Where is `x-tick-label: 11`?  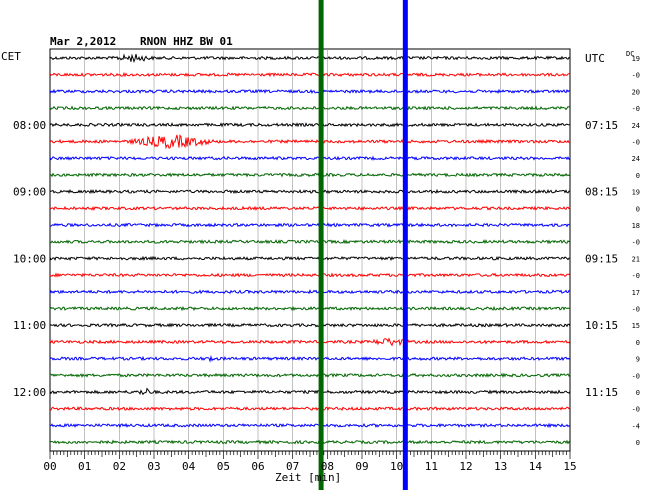 x-tick-label: 11 is located at coordinates (431, 466).